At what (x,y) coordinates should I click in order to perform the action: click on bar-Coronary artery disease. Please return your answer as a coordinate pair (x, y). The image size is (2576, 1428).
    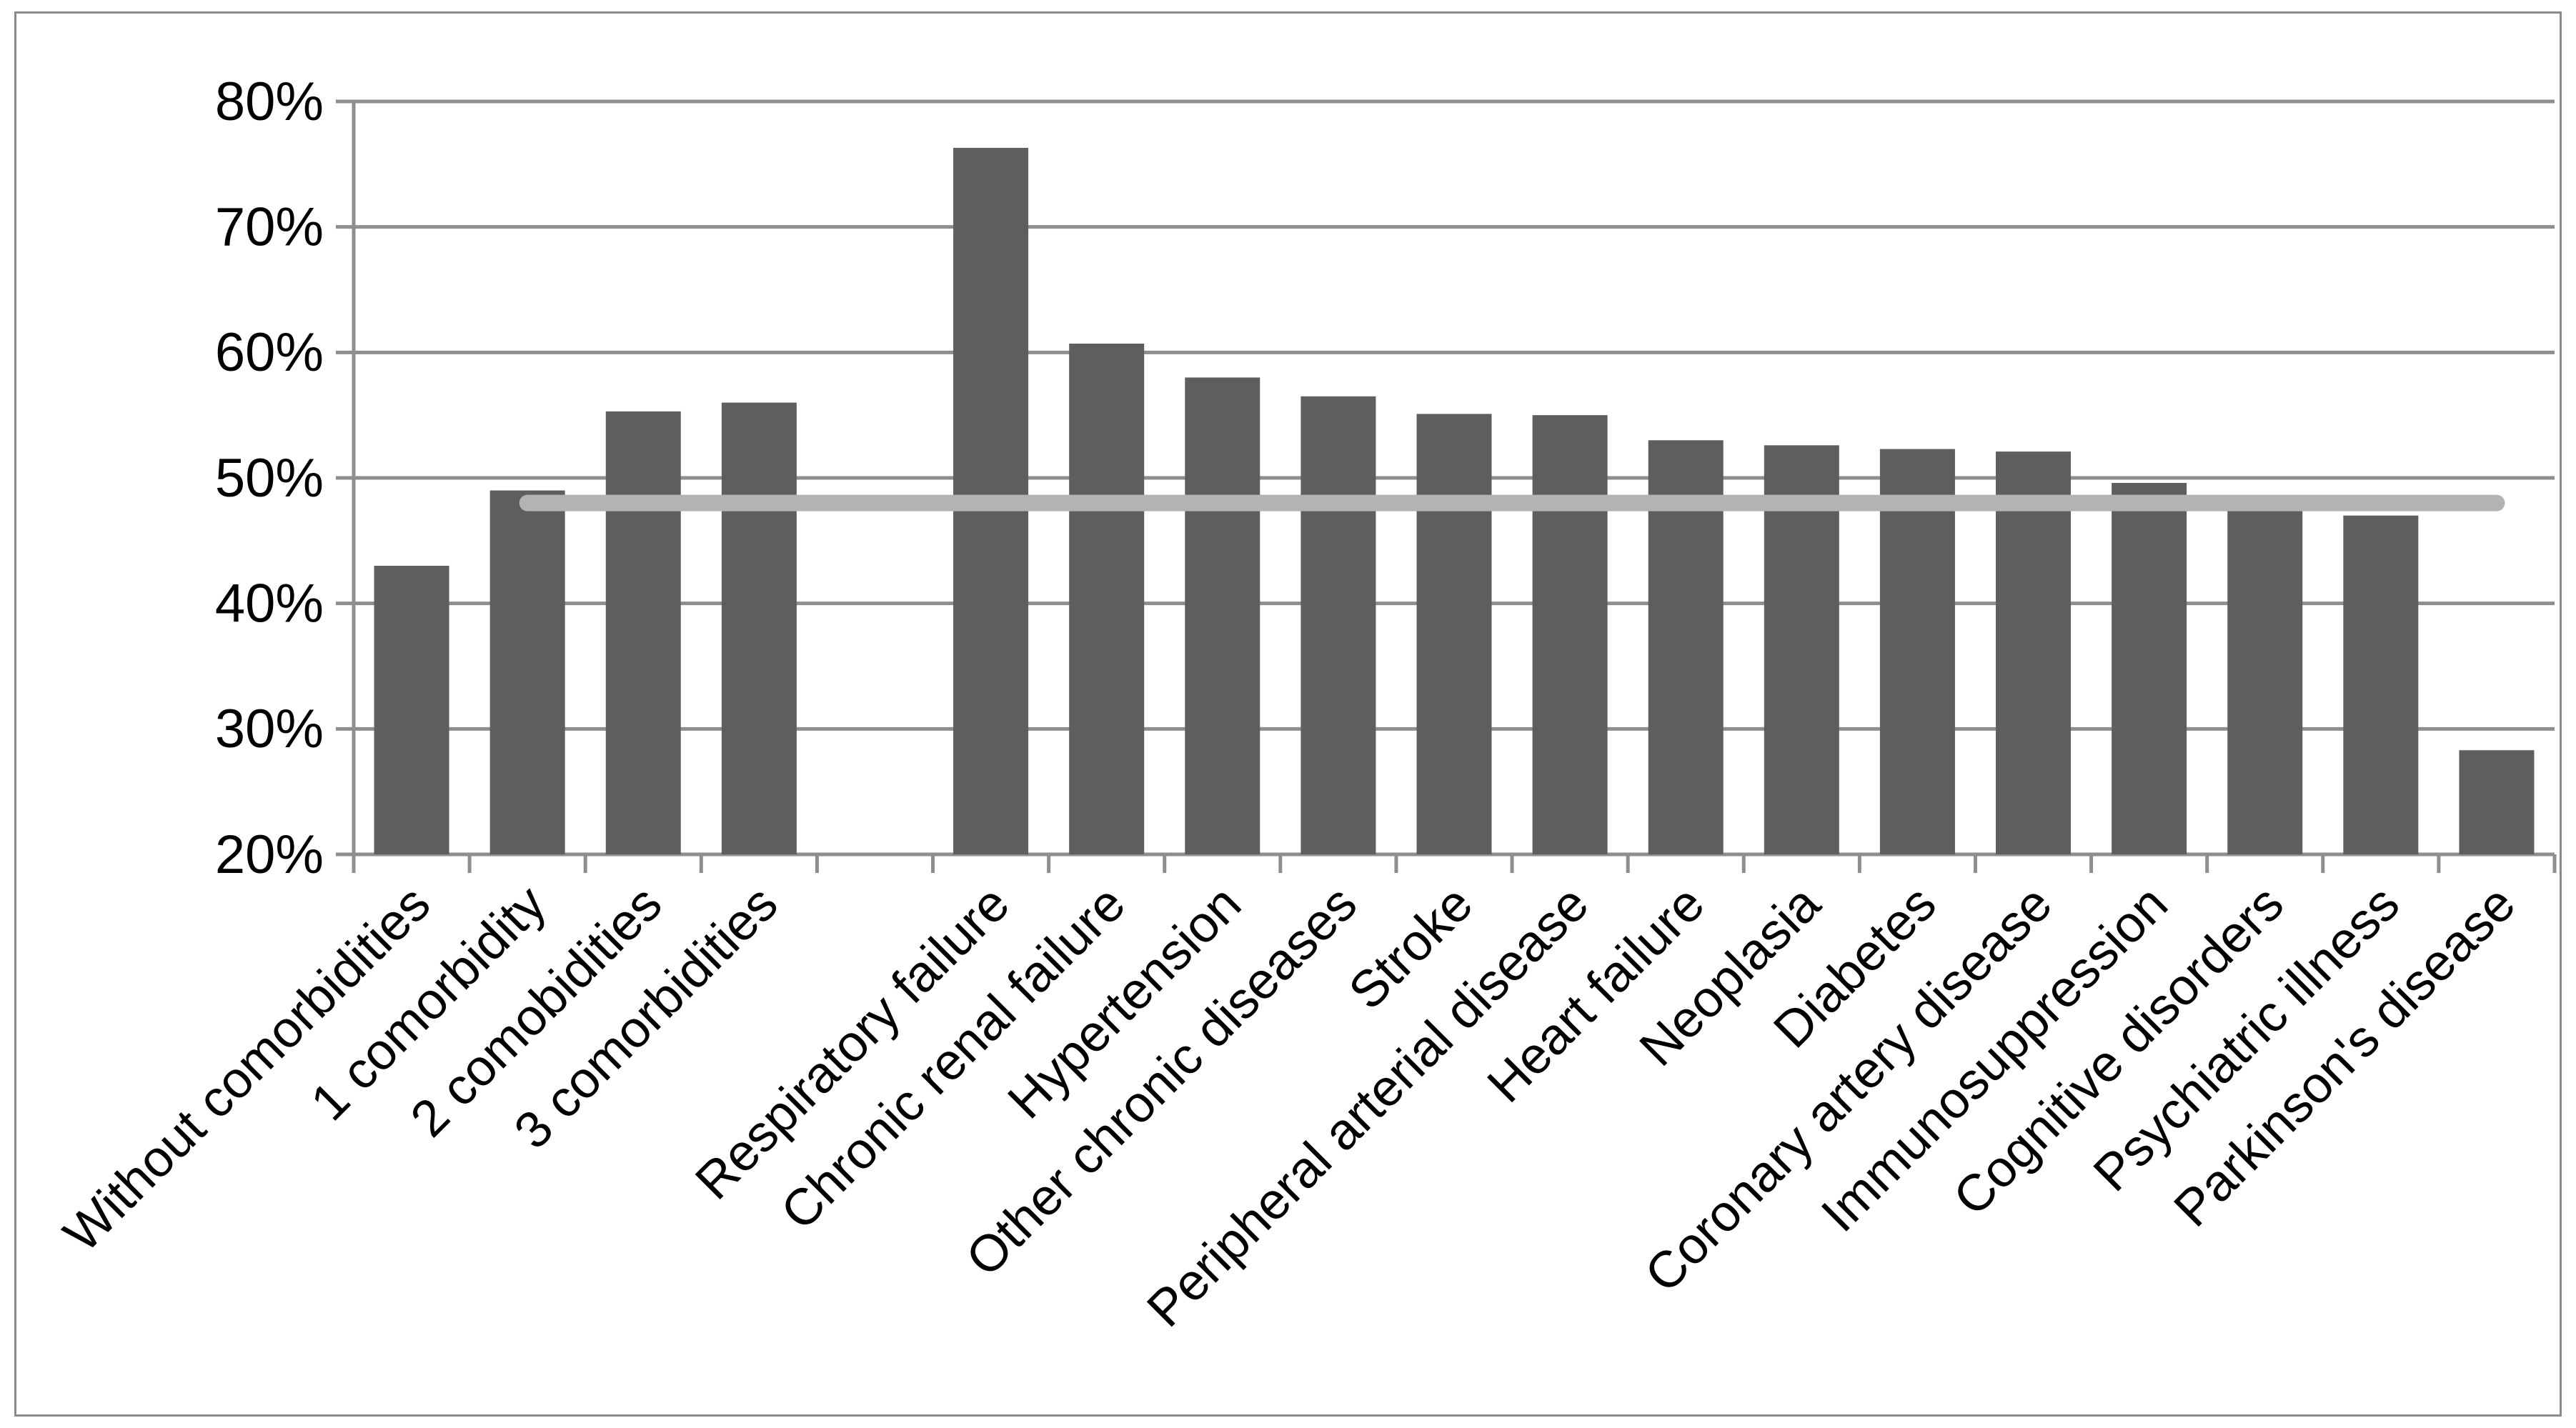
    Looking at the image, I should click on (2034, 652).